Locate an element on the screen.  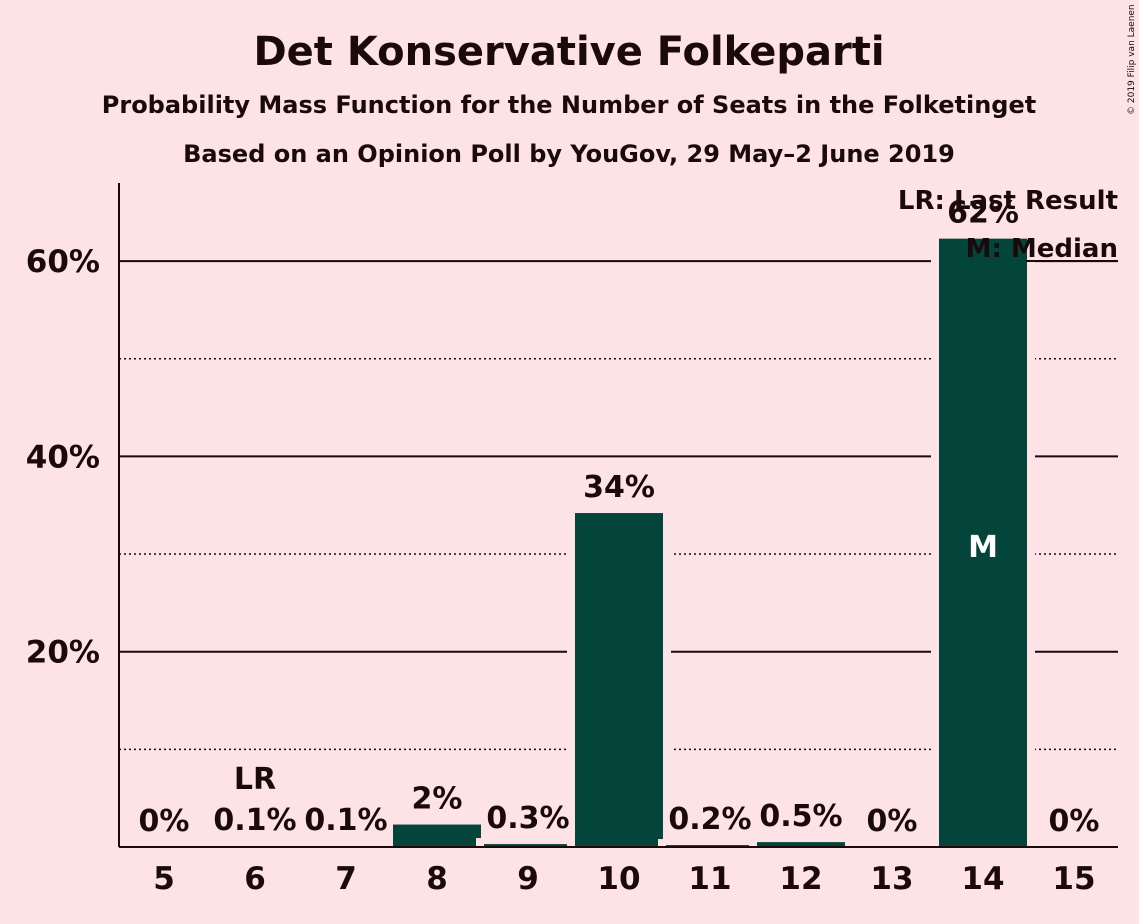
x-tick-label-8: 8 is located at coordinates (437, 879).